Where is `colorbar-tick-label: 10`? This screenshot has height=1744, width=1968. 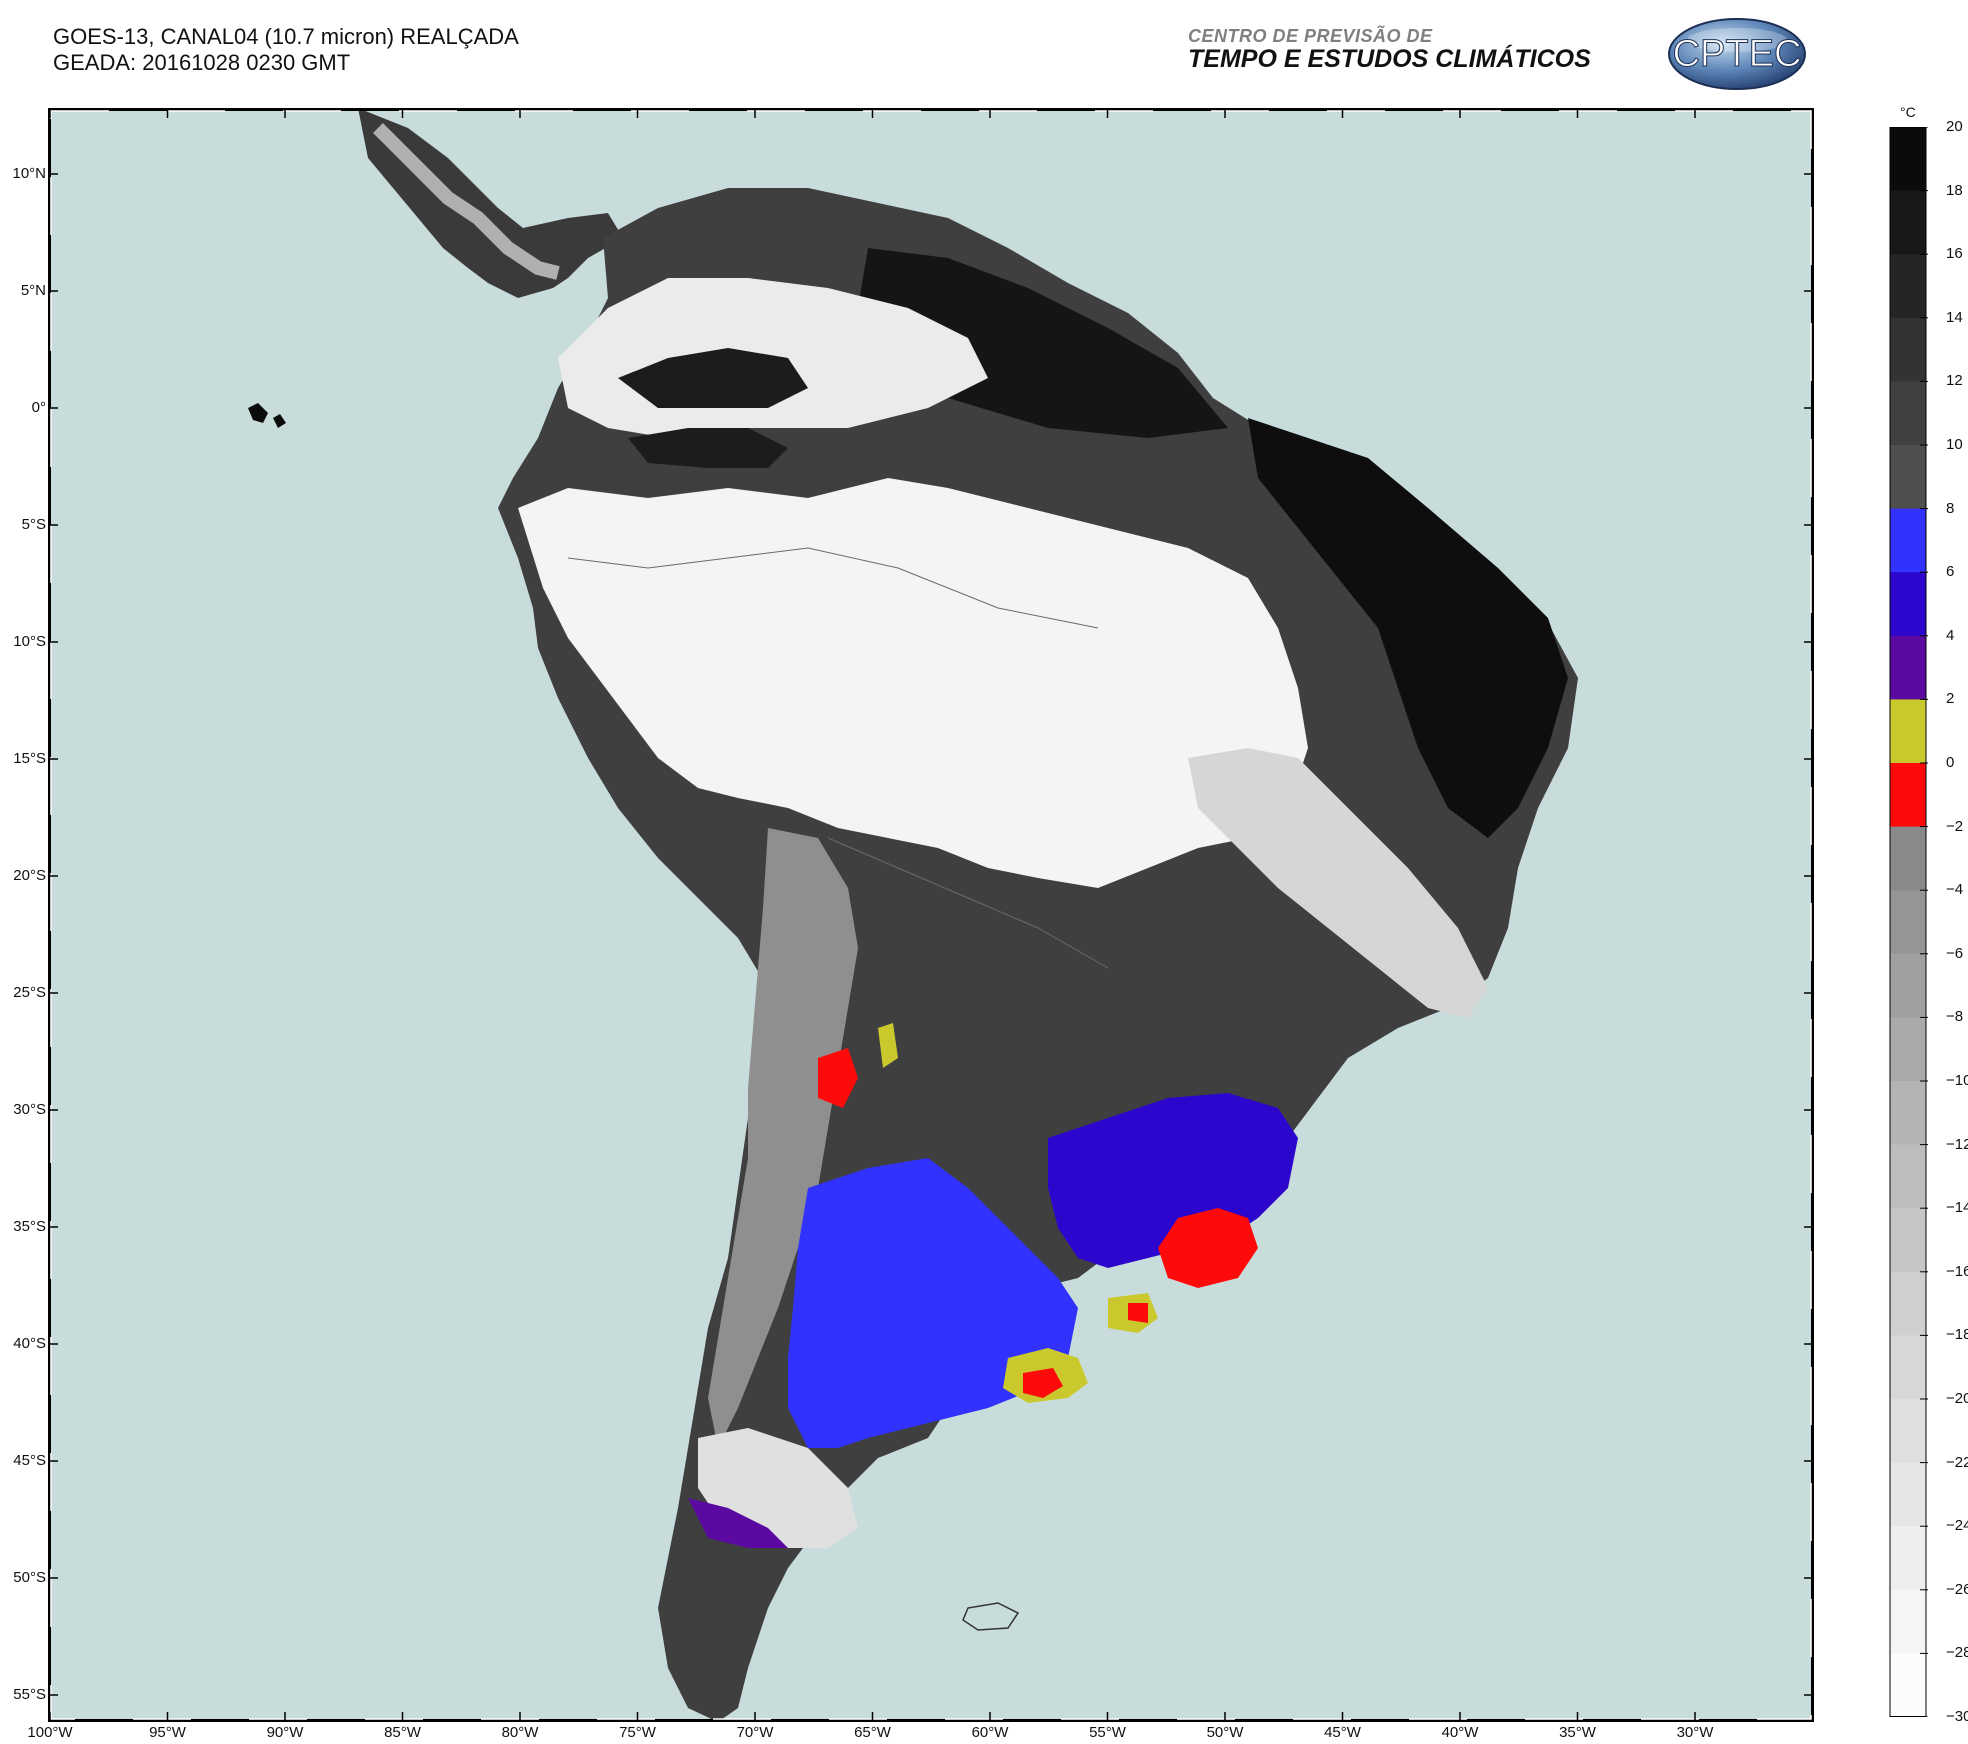 colorbar-tick-label: 10 is located at coordinates (1954, 444).